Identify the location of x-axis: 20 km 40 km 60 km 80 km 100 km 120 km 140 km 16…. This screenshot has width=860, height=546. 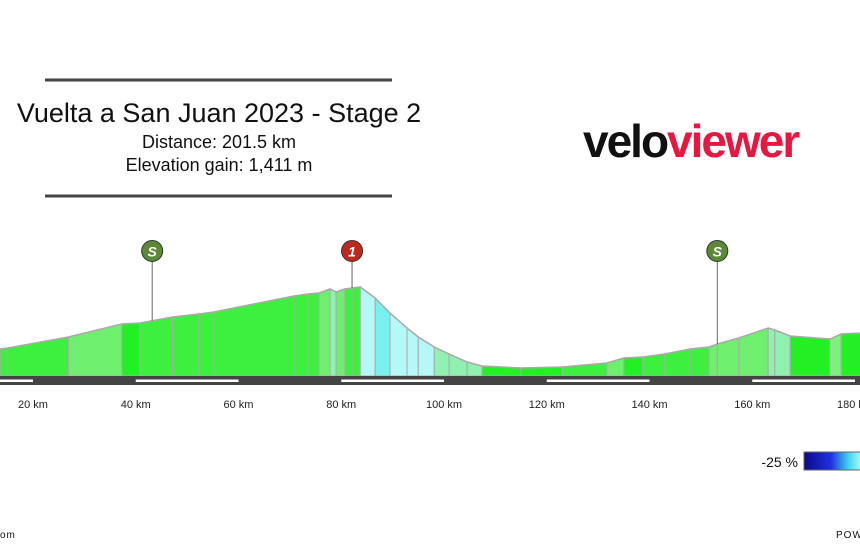
(439, 405).